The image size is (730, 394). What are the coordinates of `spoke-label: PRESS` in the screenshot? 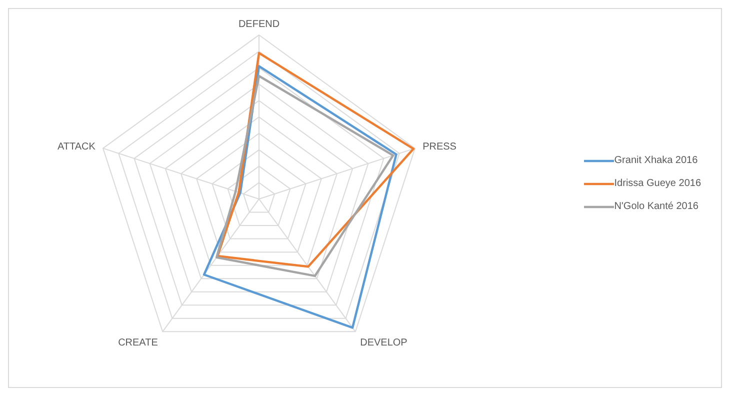 It's located at (439, 146).